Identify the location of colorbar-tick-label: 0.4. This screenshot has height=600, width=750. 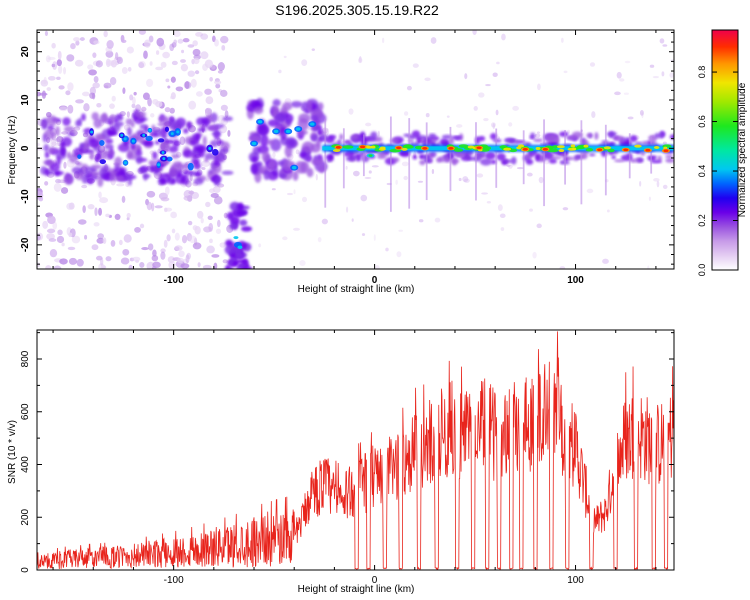
(702, 171).